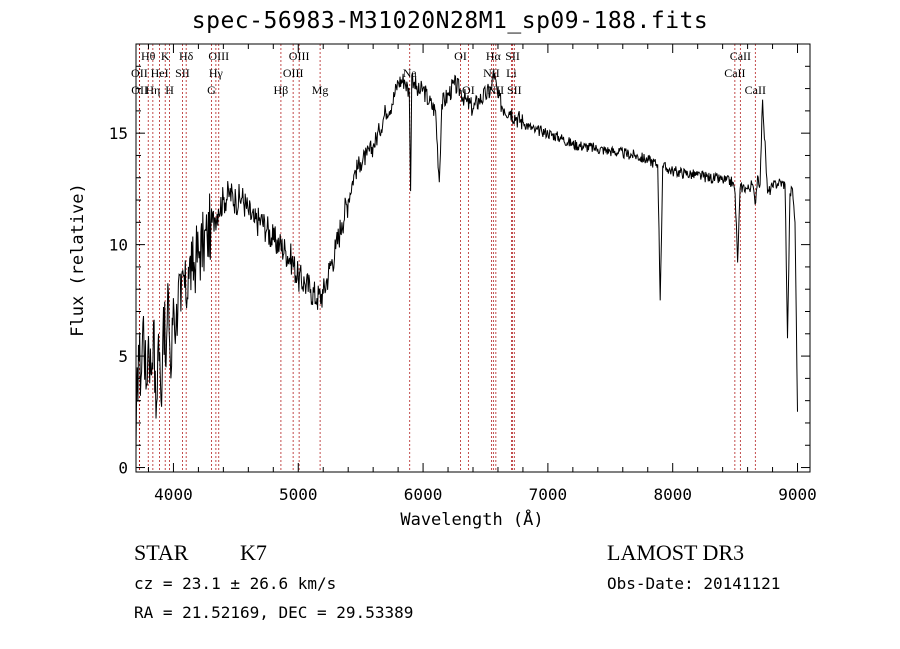 The height and width of the screenshot is (649, 900). Describe the element at coordinates (253, 552) in the screenshot. I see `object-subclass: K7` at that location.